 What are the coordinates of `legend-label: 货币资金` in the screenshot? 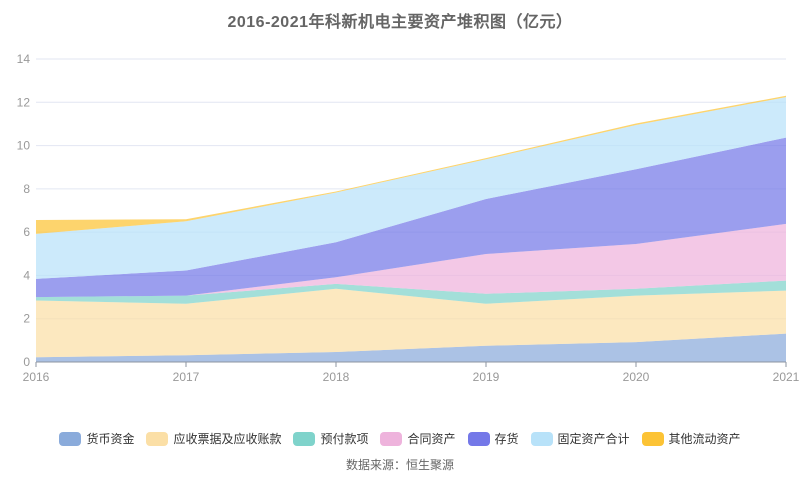 It's located at (110, 439).